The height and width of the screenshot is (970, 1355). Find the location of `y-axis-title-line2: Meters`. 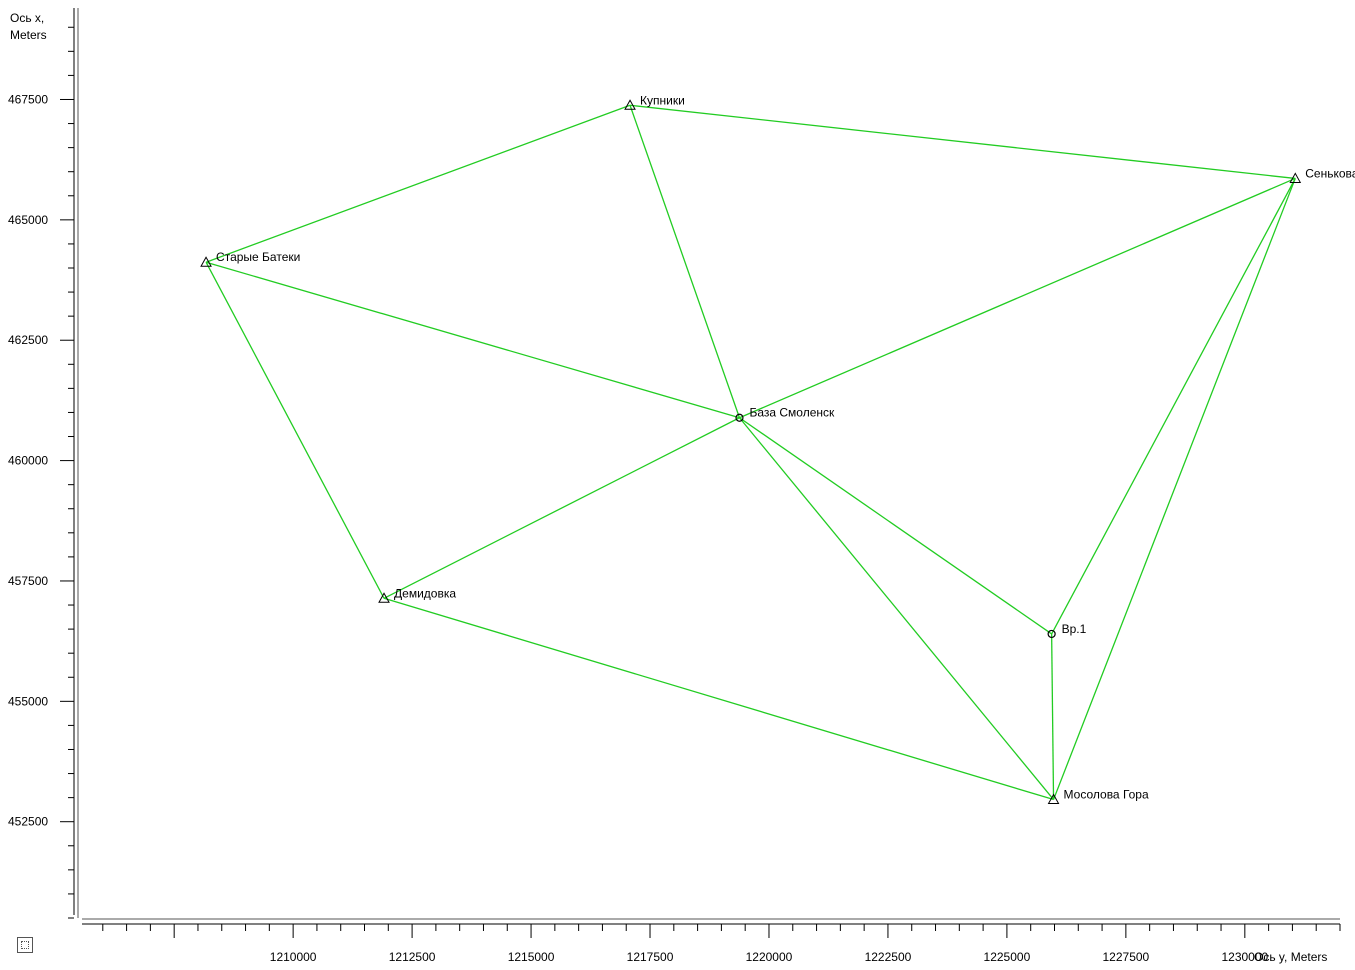

y-axis-title-line2: Meters is located at coordinates (28, 35).